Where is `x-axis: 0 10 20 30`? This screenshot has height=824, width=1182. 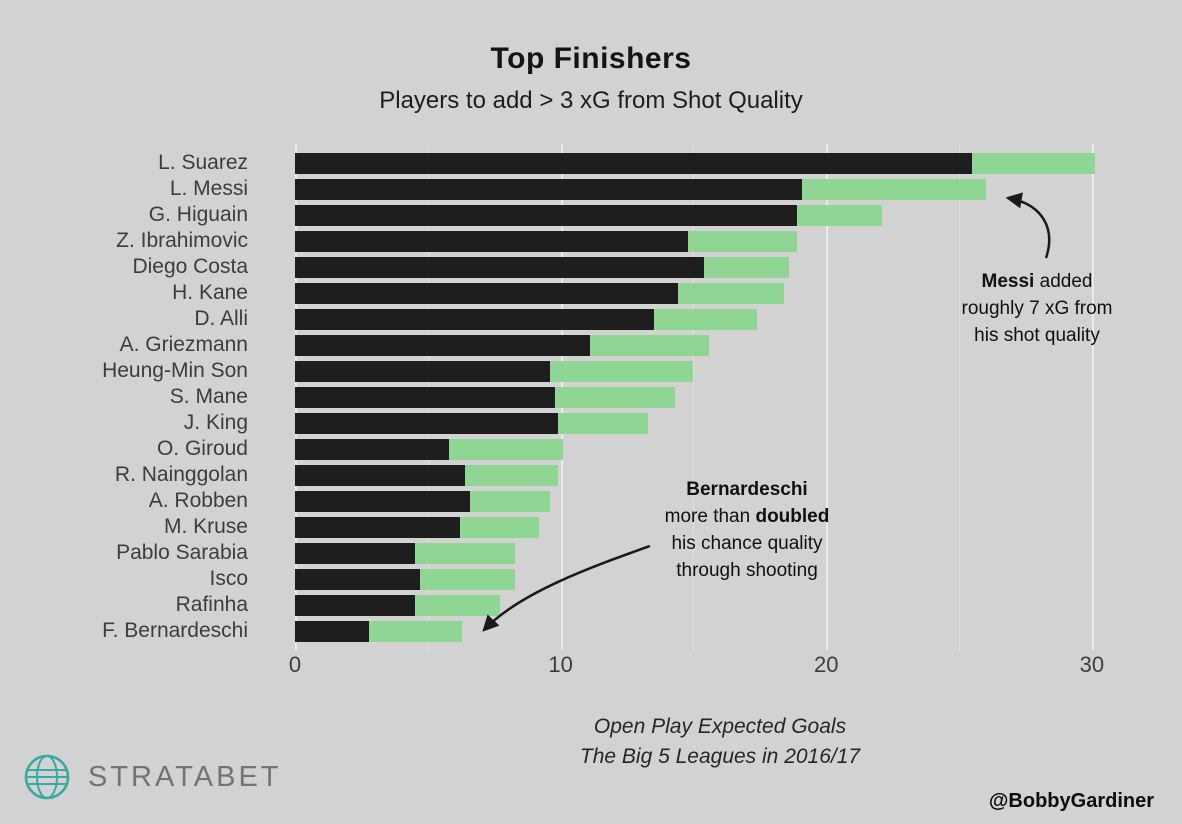 x-axis: 0 10 20 30 is located at coordinates (717, 666).